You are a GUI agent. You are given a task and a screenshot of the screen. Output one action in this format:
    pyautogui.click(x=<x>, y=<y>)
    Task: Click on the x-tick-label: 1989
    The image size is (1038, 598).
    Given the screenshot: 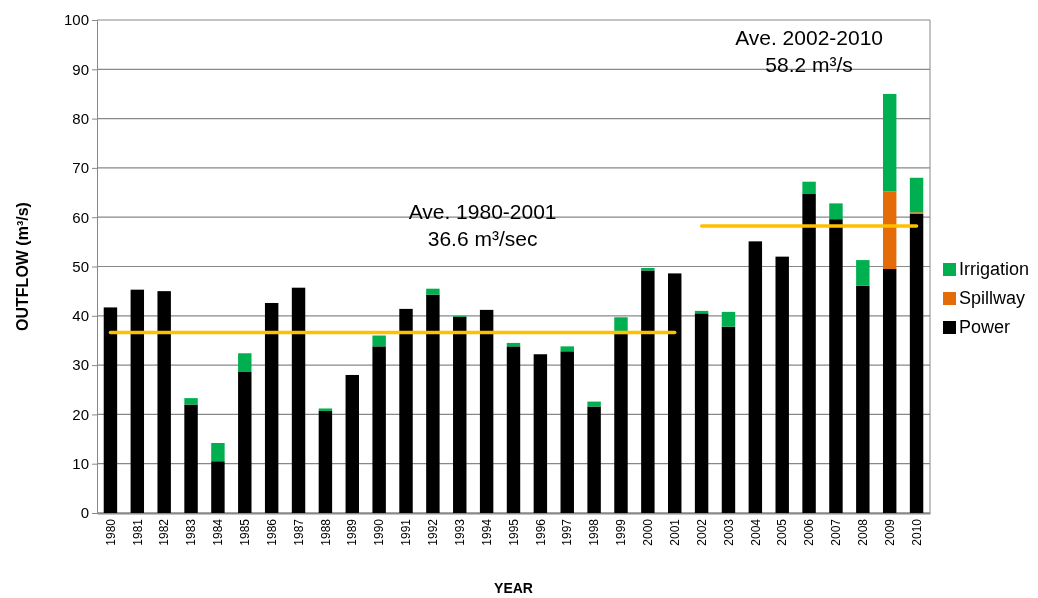 What is the action you would take?
    pyautogui.click(x=352, y=532)
    